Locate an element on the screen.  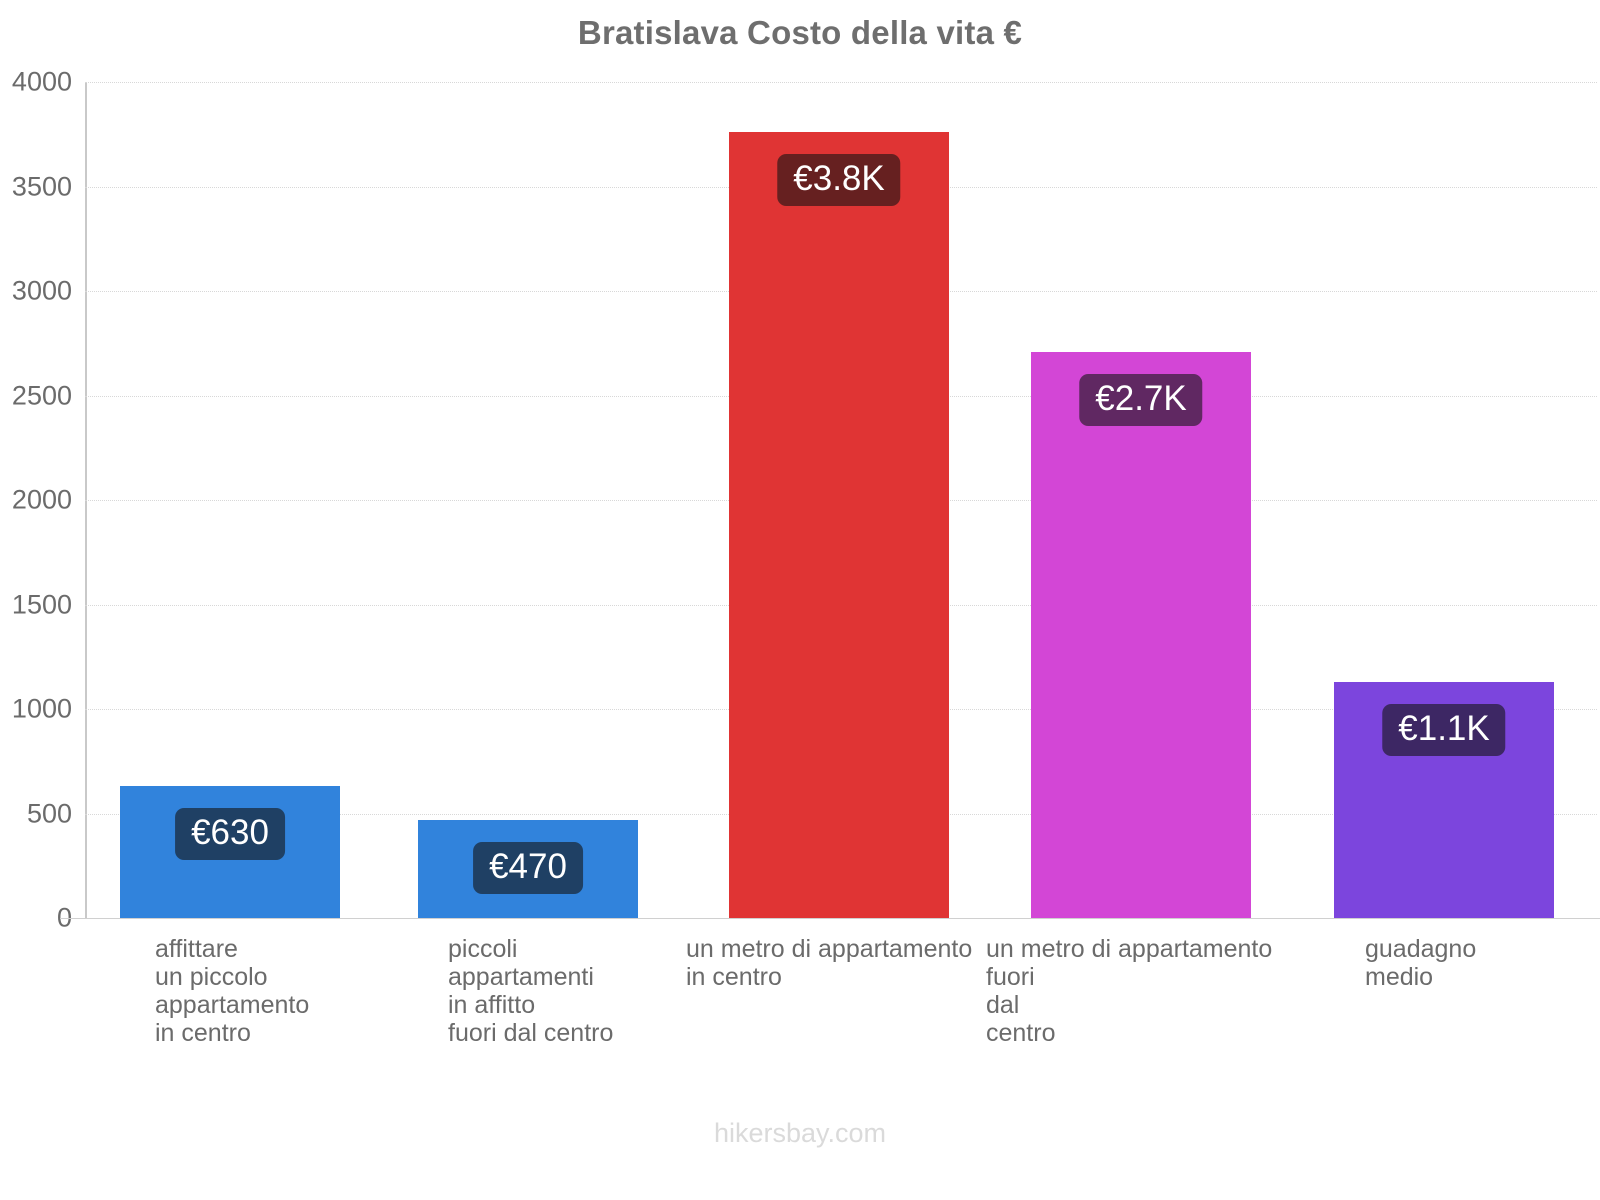
bar-value-label: €1.1K is located at coordinates (1444, 729).